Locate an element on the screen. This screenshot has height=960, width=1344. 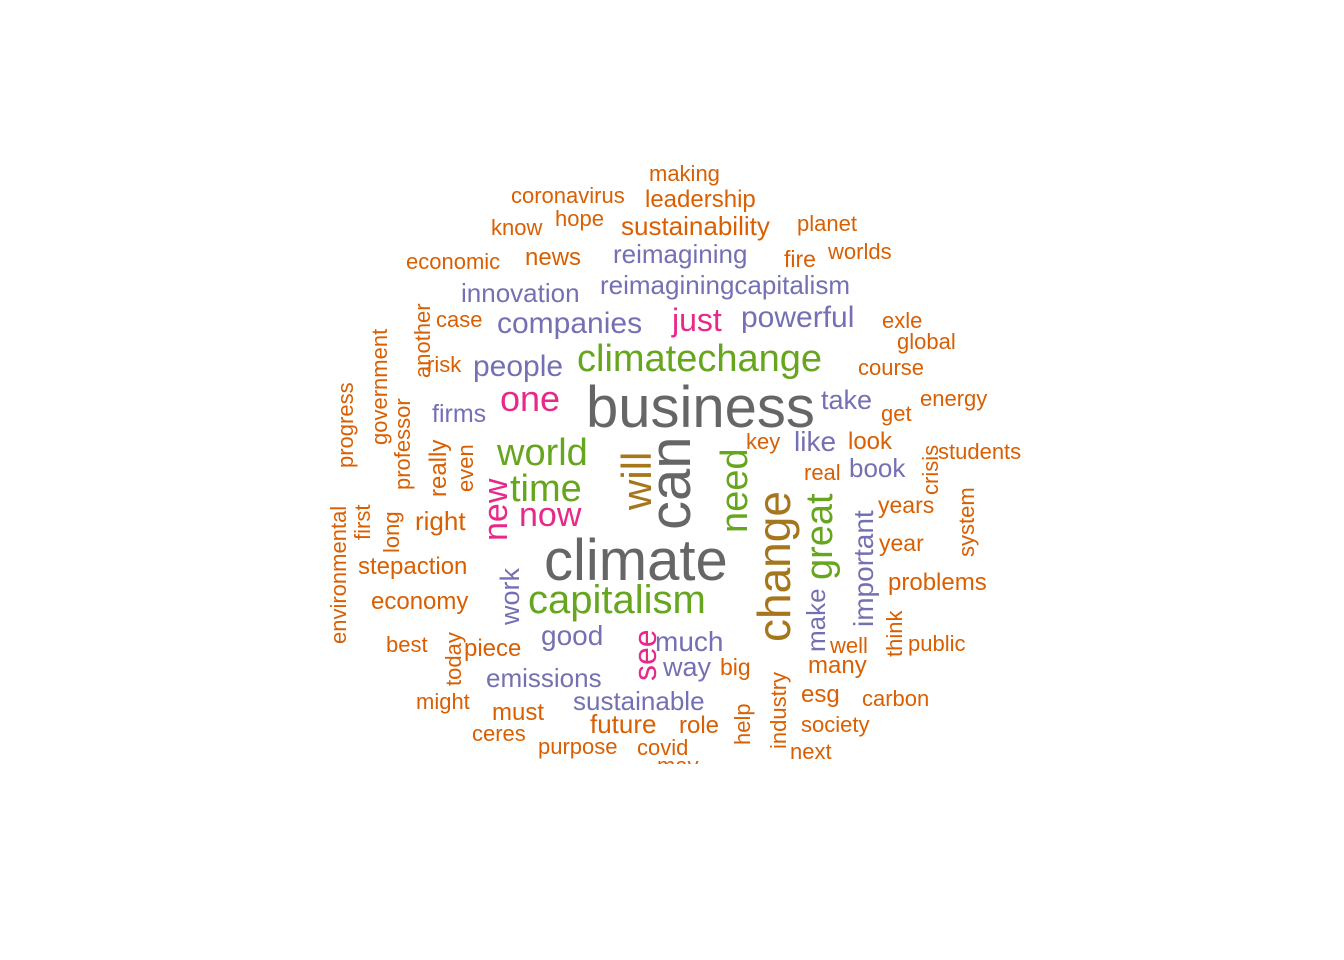
word-course: course is located at coordinates (891, 367).